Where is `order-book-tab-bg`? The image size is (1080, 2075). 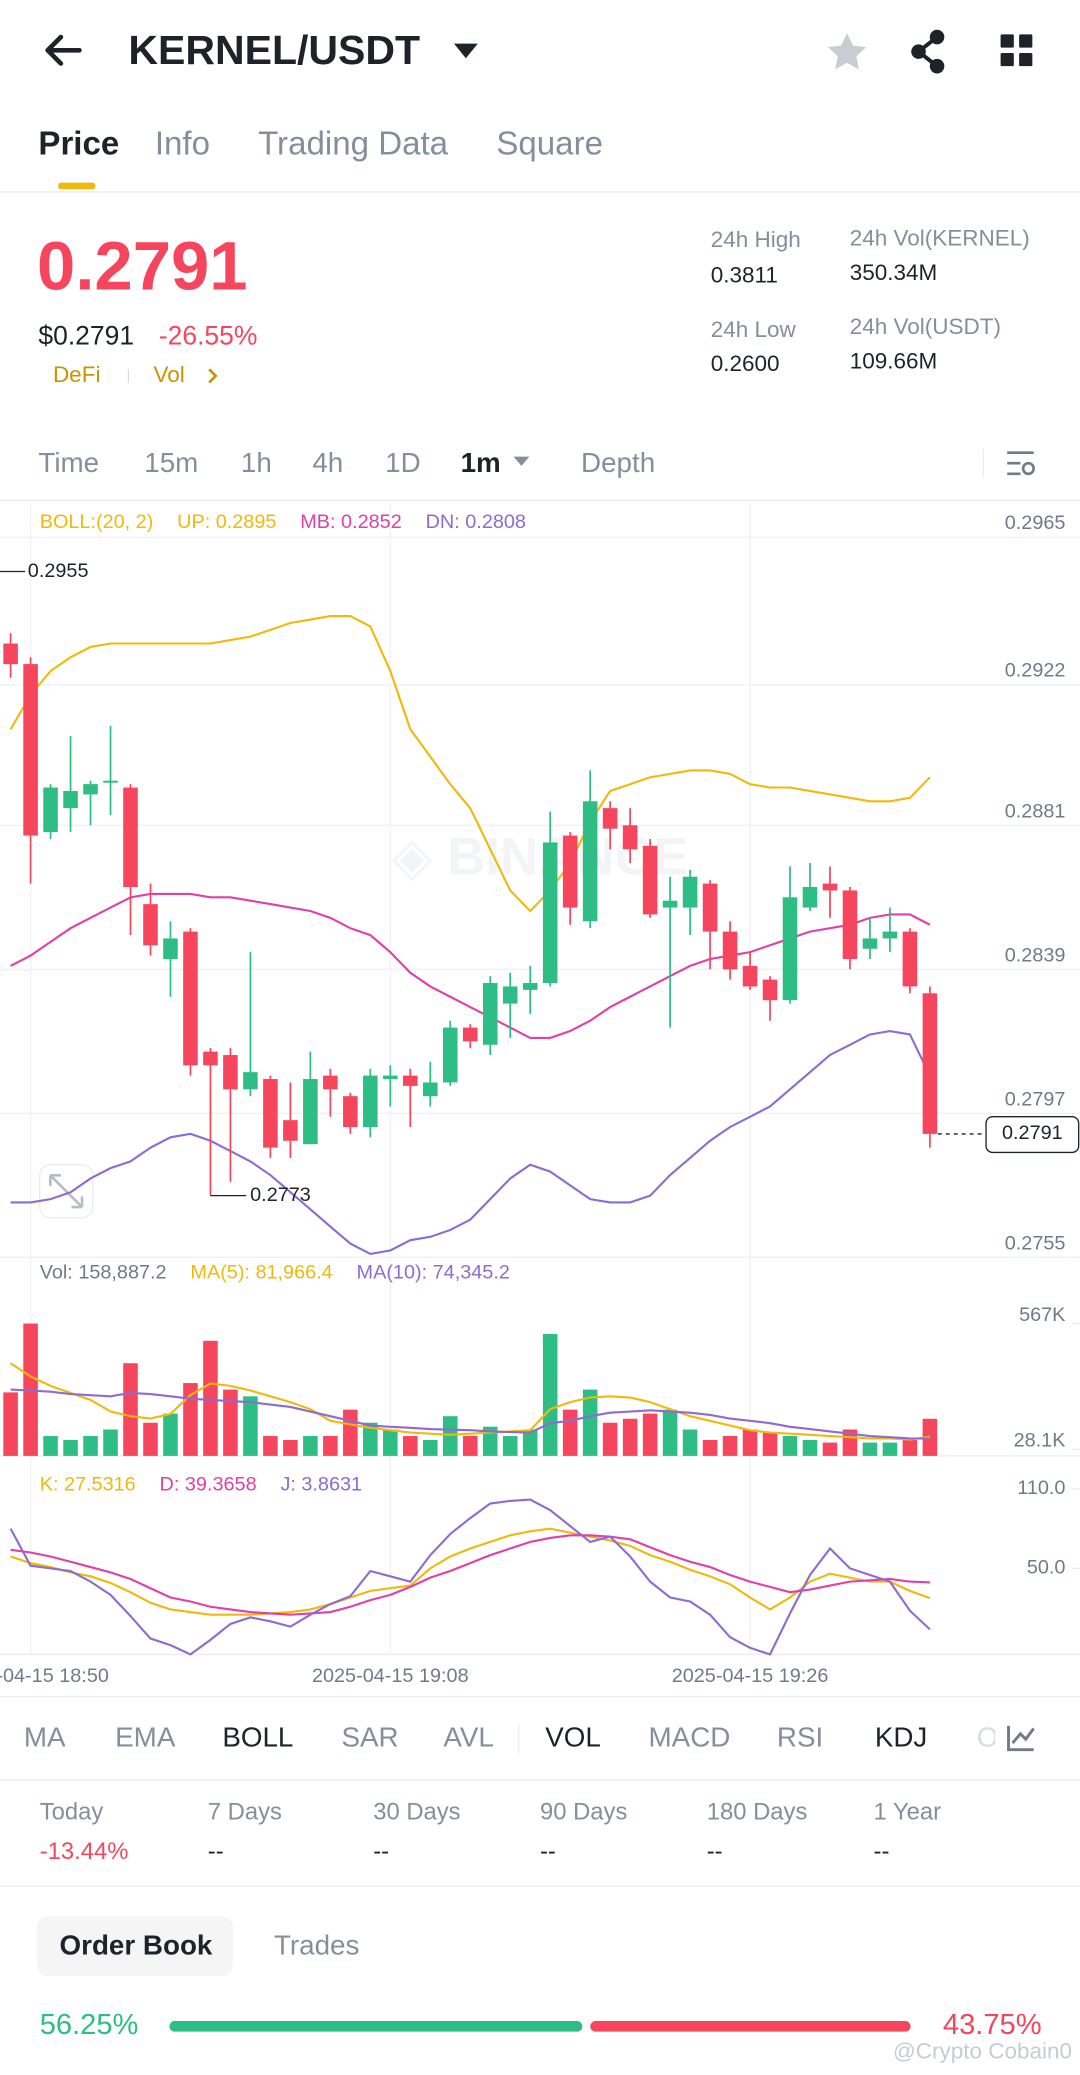
order-book-tab-bg is located at coordinates (135, 1946).